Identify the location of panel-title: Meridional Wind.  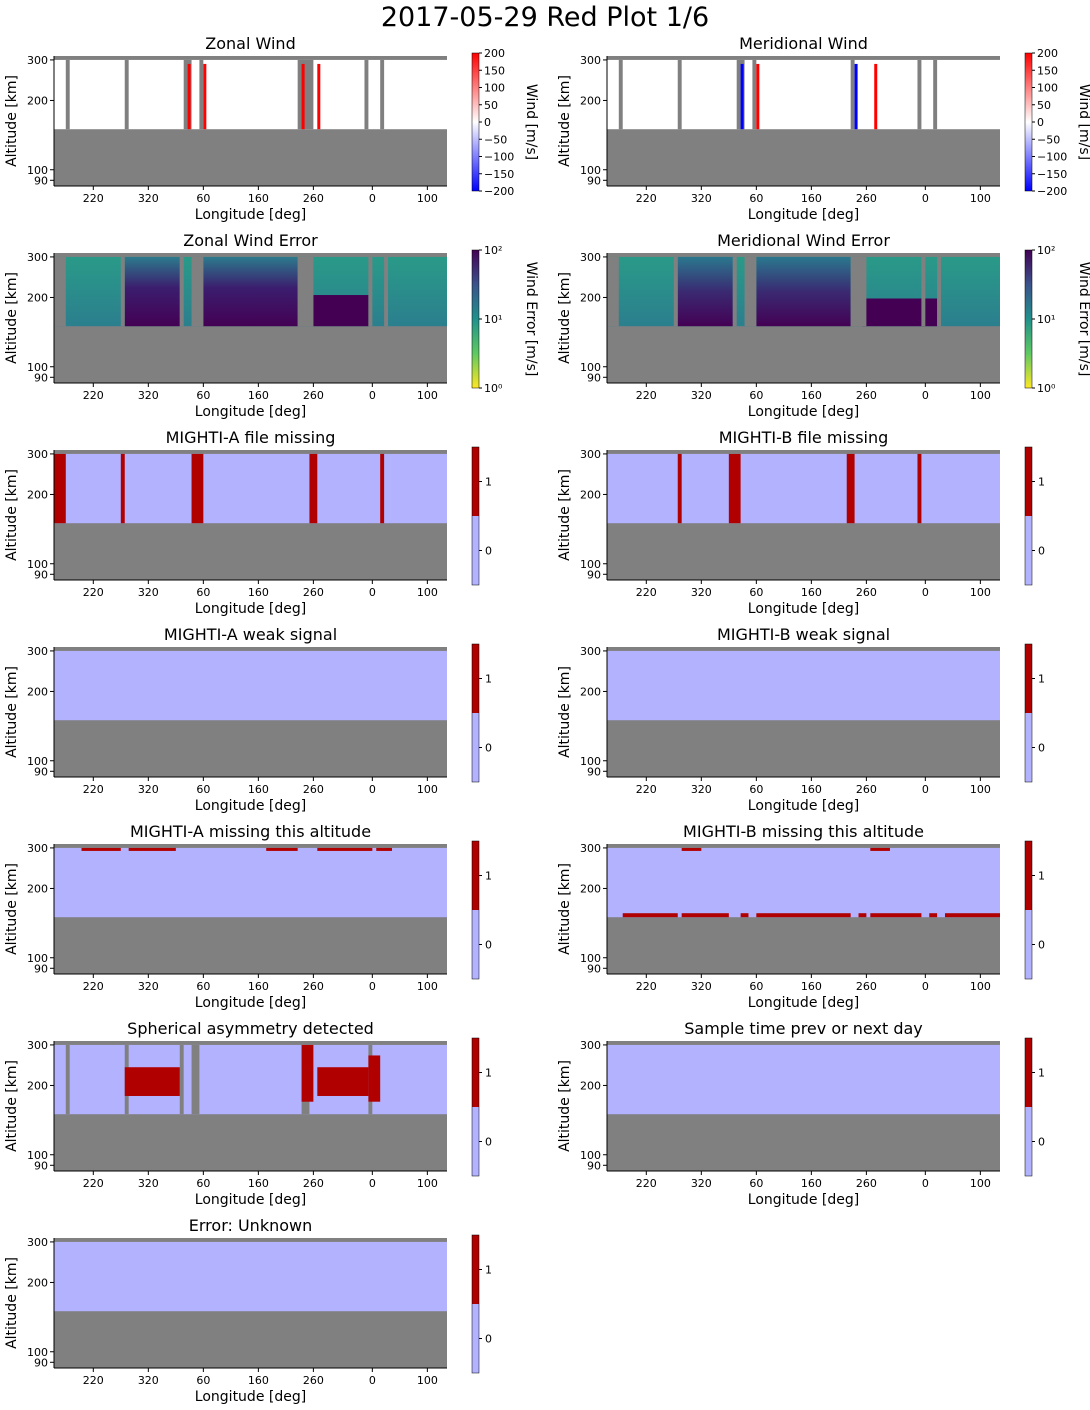
(803, 43).